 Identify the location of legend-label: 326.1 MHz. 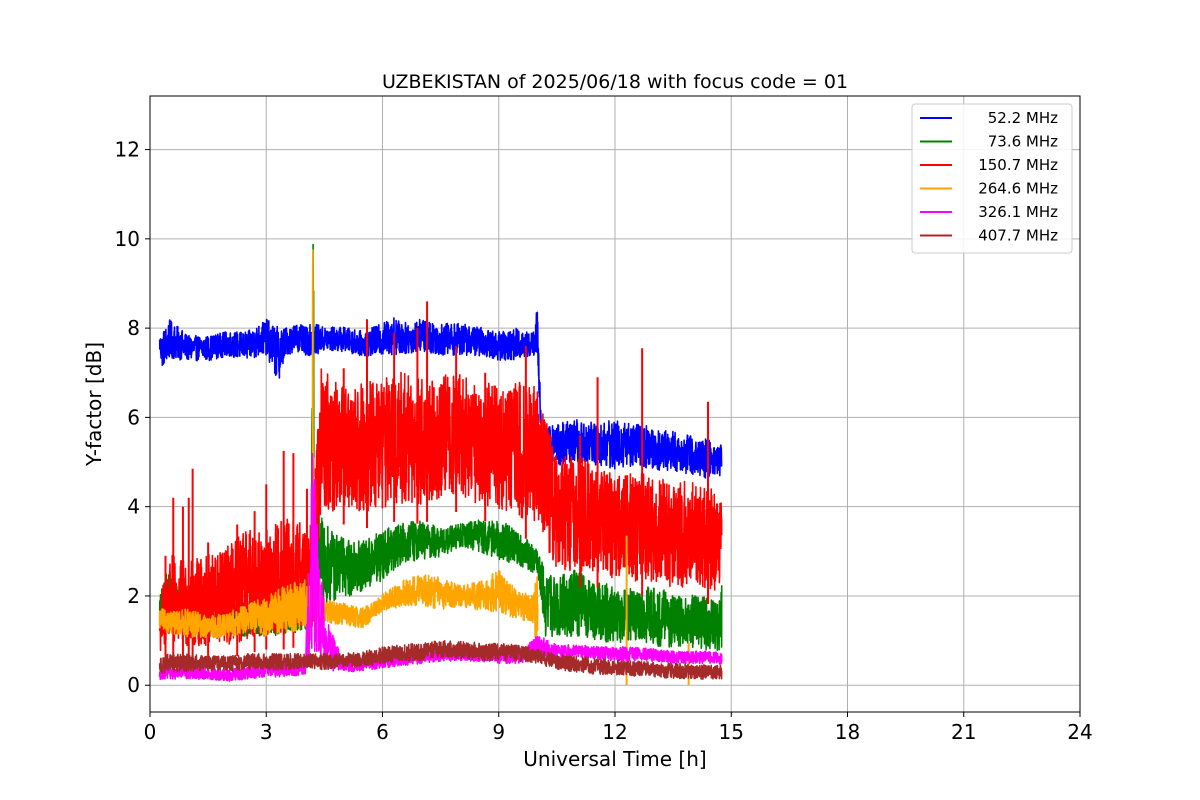
(1018, 212).